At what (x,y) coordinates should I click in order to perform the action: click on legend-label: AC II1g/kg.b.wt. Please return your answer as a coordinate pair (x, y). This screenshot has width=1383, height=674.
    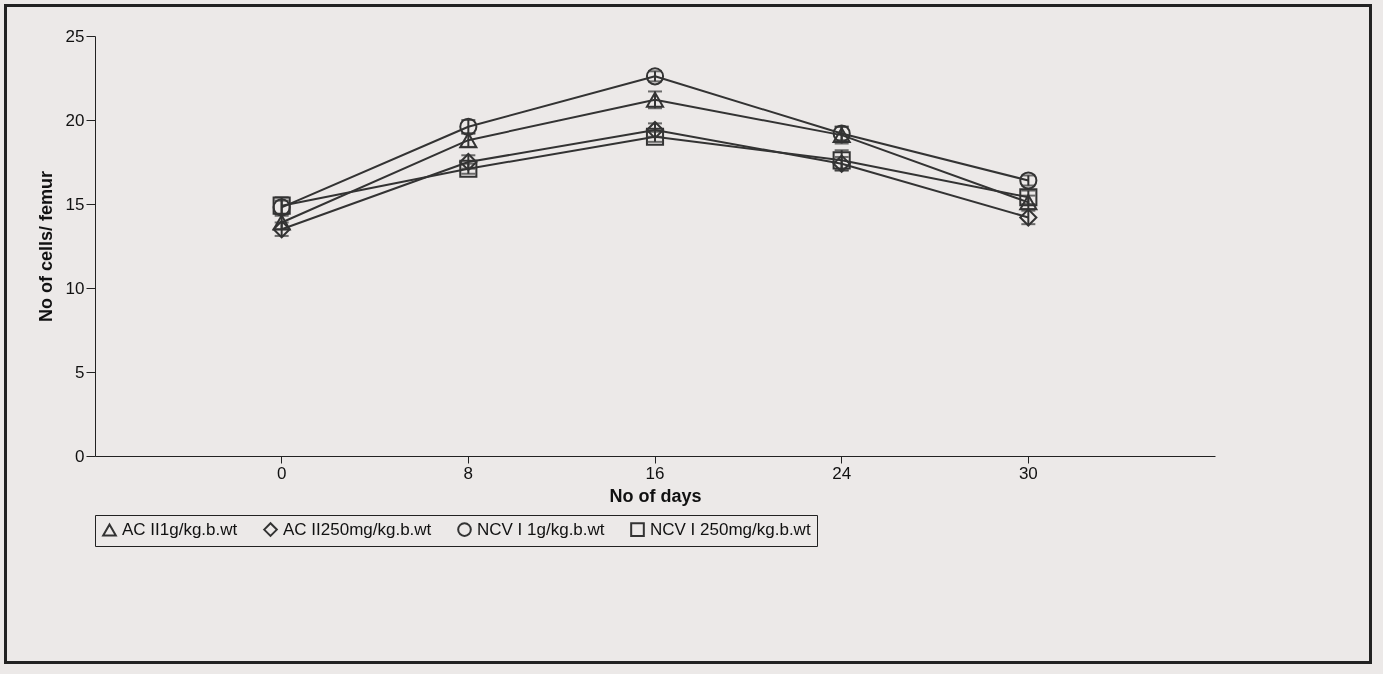
    Looking at the image, I should click on (180, 530).